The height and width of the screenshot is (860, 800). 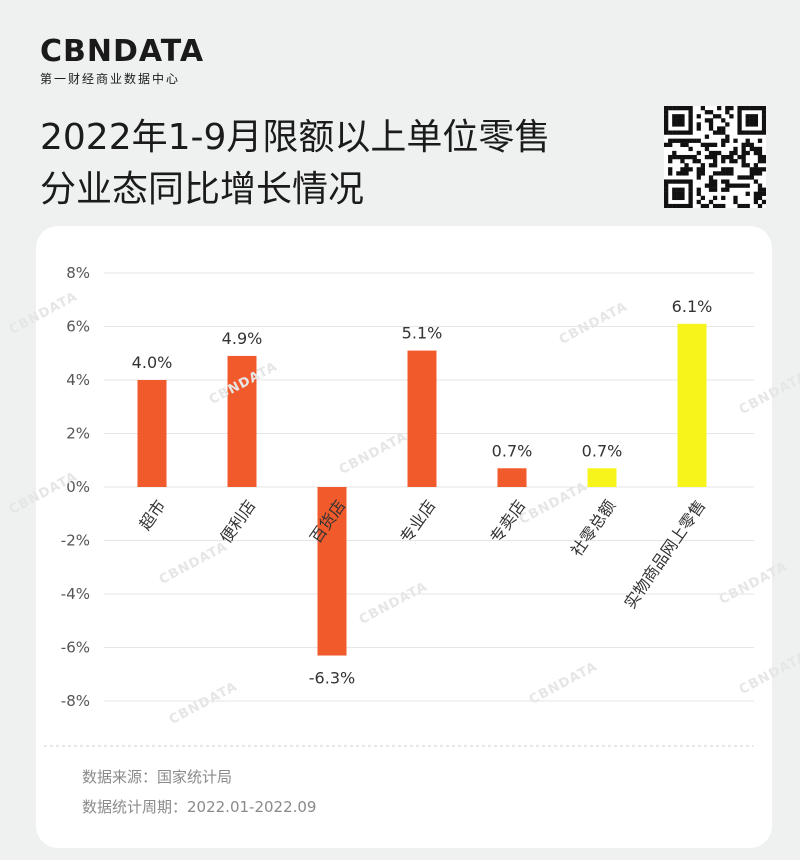 I want to click on category-label: 实物商品网上零售, so click(x=664, y=554).